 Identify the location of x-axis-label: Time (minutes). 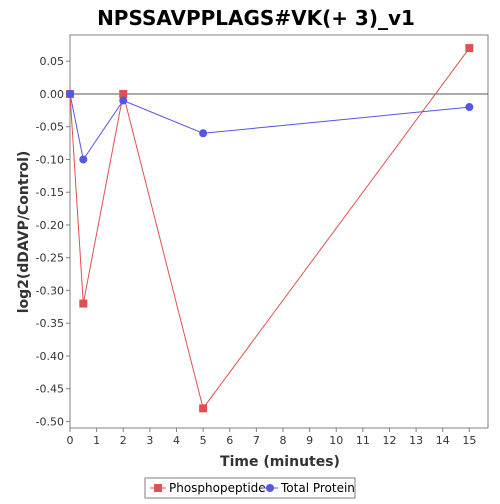
(280, 462).